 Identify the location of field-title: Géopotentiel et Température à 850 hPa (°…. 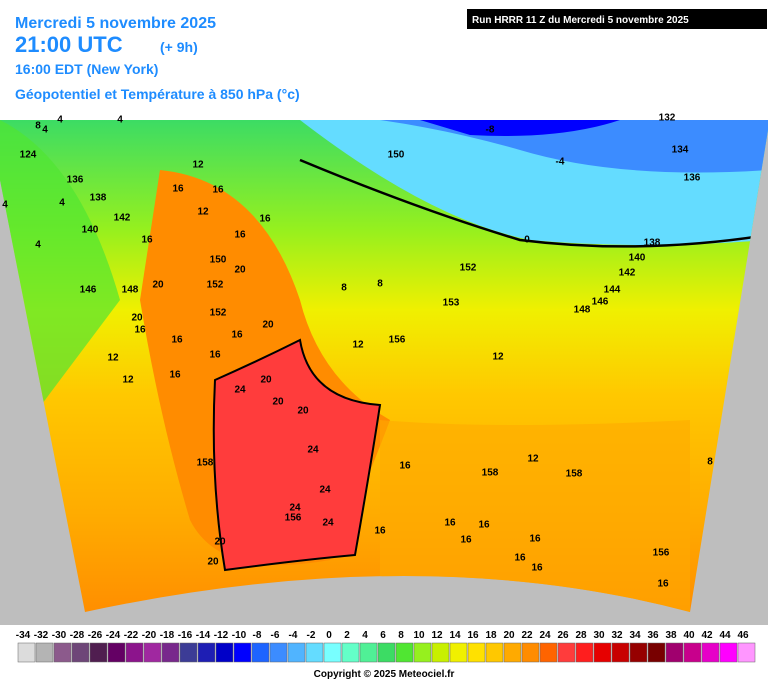
(157, 94).